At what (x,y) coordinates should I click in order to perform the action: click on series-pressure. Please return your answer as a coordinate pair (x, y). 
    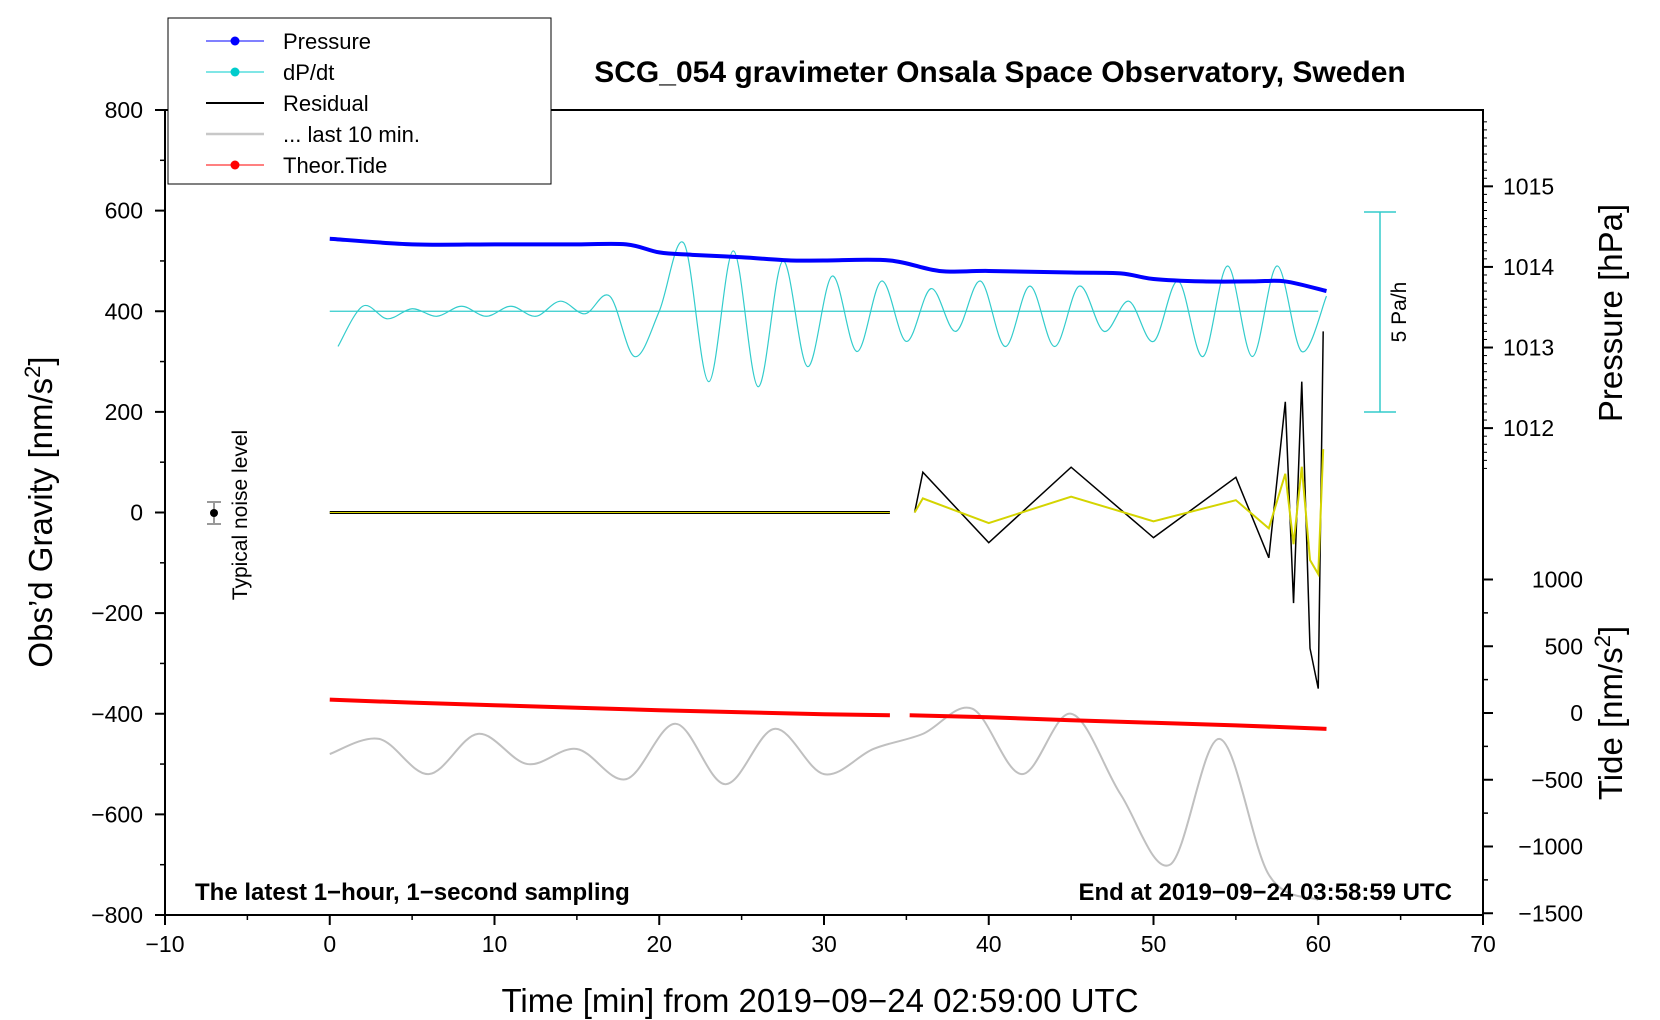
    Looking at the image, I should click on (828, 265).